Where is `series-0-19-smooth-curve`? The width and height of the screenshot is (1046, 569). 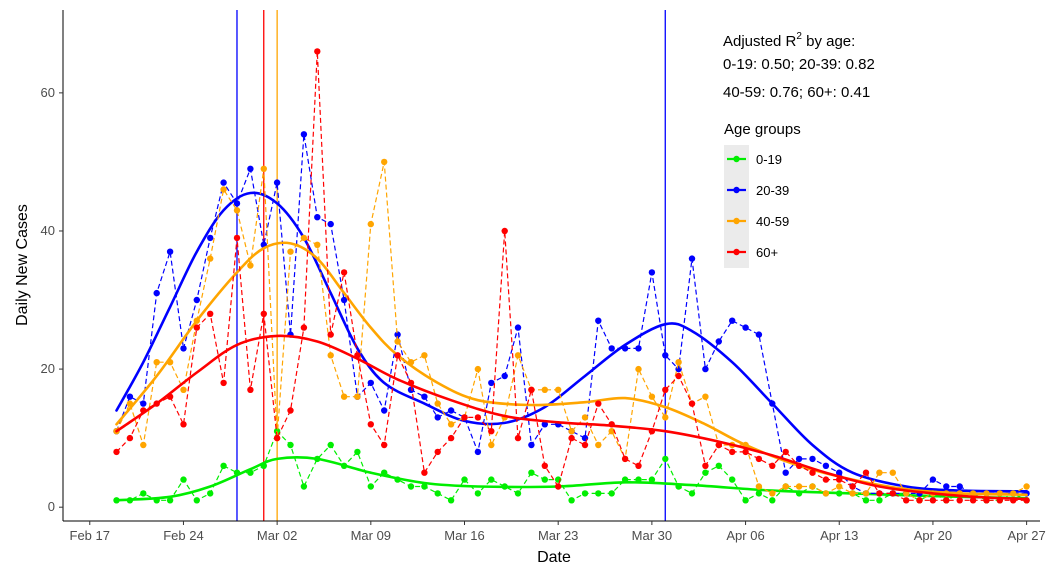 series-0-19-smooth-curve is located at coordinates (571, 479).